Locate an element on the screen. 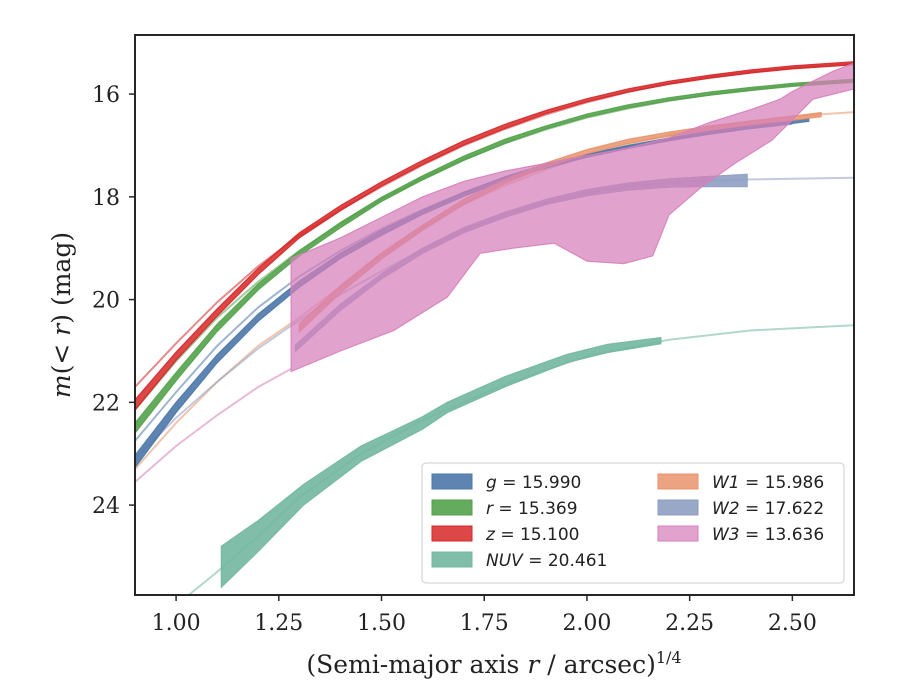  legend-frame is located at coordinates (633, 523).